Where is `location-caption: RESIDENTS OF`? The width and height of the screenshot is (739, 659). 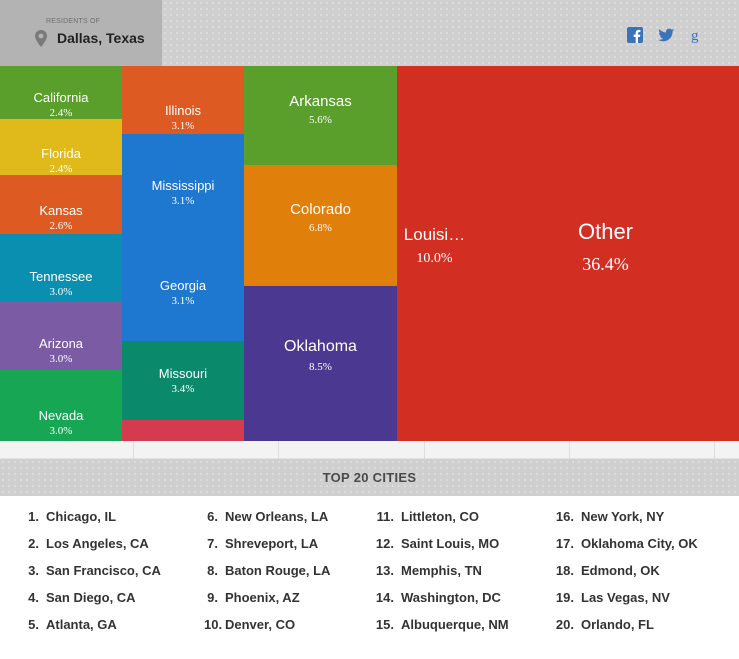 location-caption: RESIDENTS OF is located at coordinates (73, 21).